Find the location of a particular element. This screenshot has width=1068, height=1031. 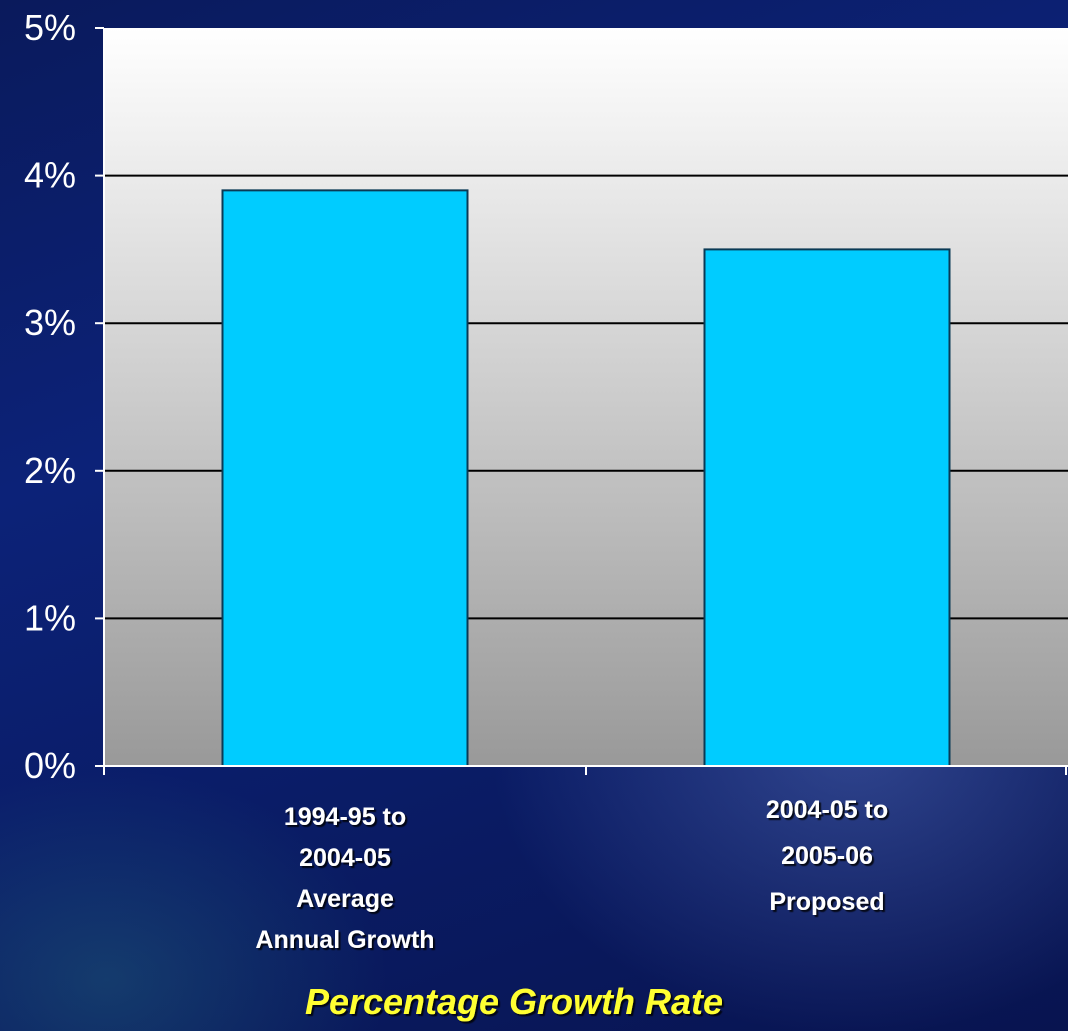

y-tick-label: 5% is located at coordinates (50, 27).